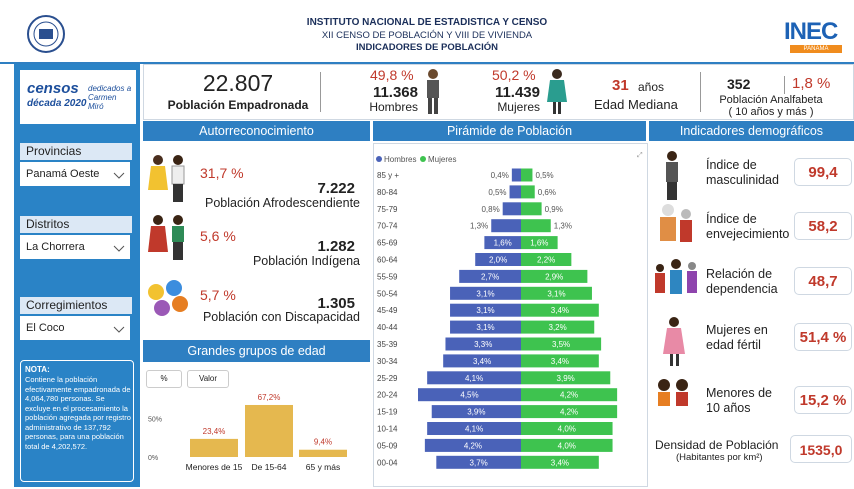  Describe the element at coordinates (651, 87) in the screenshot. I see `kpi-unit: años` at that location.